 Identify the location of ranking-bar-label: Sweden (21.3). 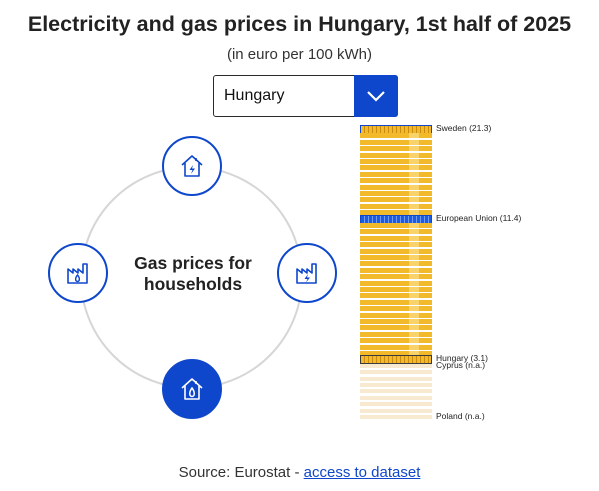
(464, 128).